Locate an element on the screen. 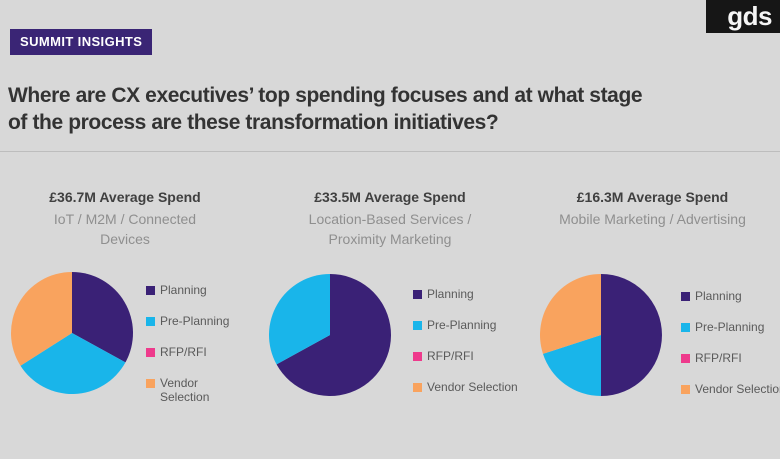 The image size is (780, 459). gds-logo: gds is located at coordinates (743, 16).